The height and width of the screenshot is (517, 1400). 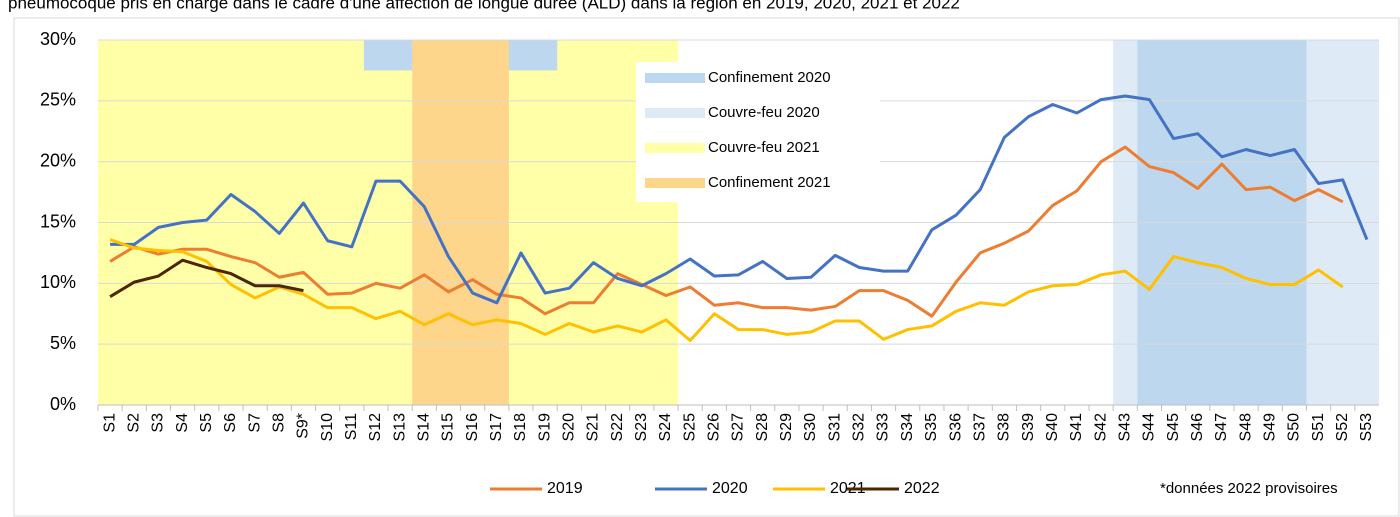 What do you see at coordinates (769, 77) in the screenshot?
I see `legend-label: Confinement 2020` at bounding box center [769, 77].